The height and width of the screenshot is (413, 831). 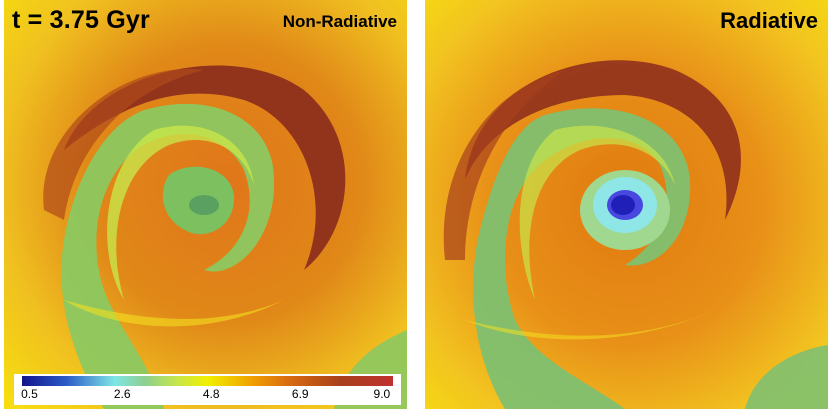 I want to click on colorbar-ticks: 0.5 2.6 4.8 6.9 9.0, so click(x=207, y=395).